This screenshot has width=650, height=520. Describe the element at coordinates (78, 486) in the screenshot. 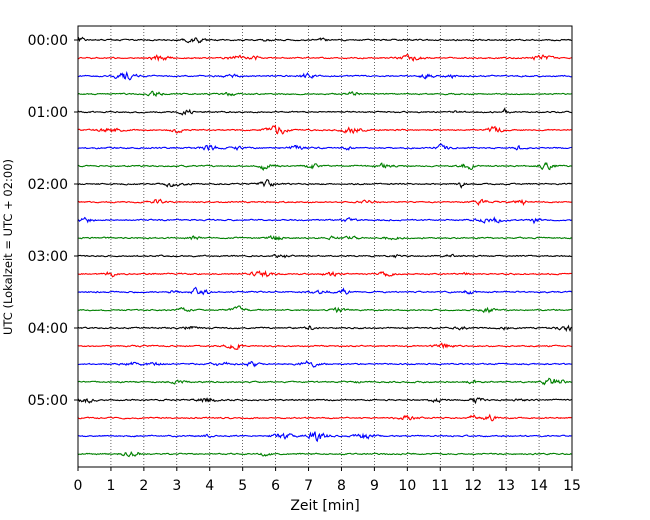

I see `x-tick-label: 0` at that location.